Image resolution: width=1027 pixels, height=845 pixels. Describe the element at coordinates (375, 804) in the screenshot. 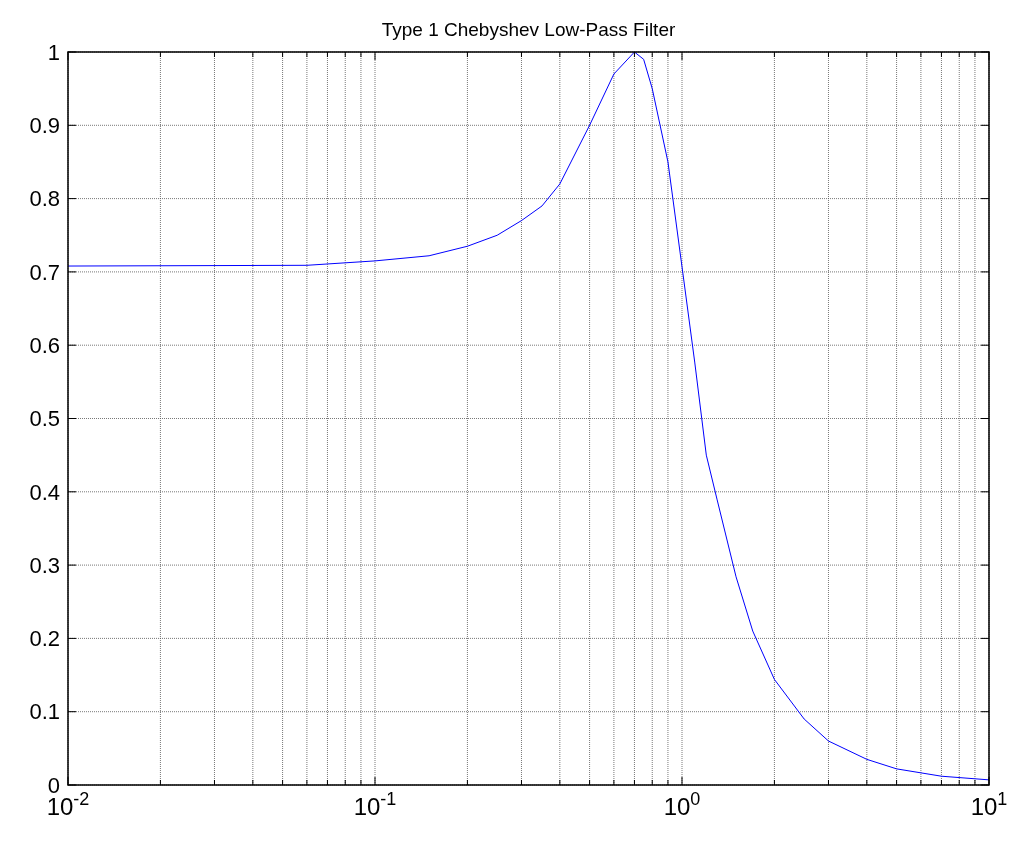

I see `x-tick-label: 10$^{-1}$` at that location.